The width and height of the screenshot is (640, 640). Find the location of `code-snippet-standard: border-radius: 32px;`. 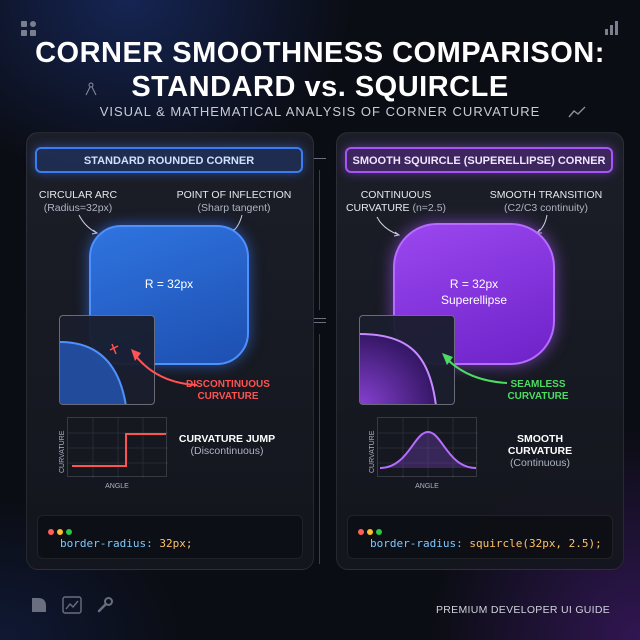

code-snippet-standard: border-radius: 32px; is located at coordinates (170, 537).